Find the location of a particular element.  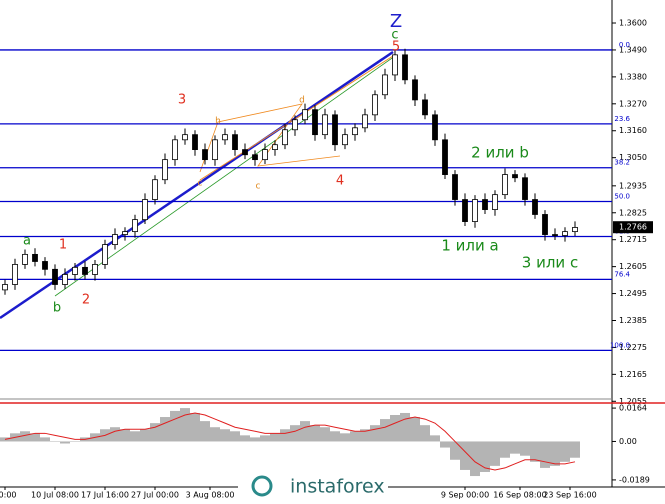

y-tick-label: 1.3490 is located at coordinates (633, 49).